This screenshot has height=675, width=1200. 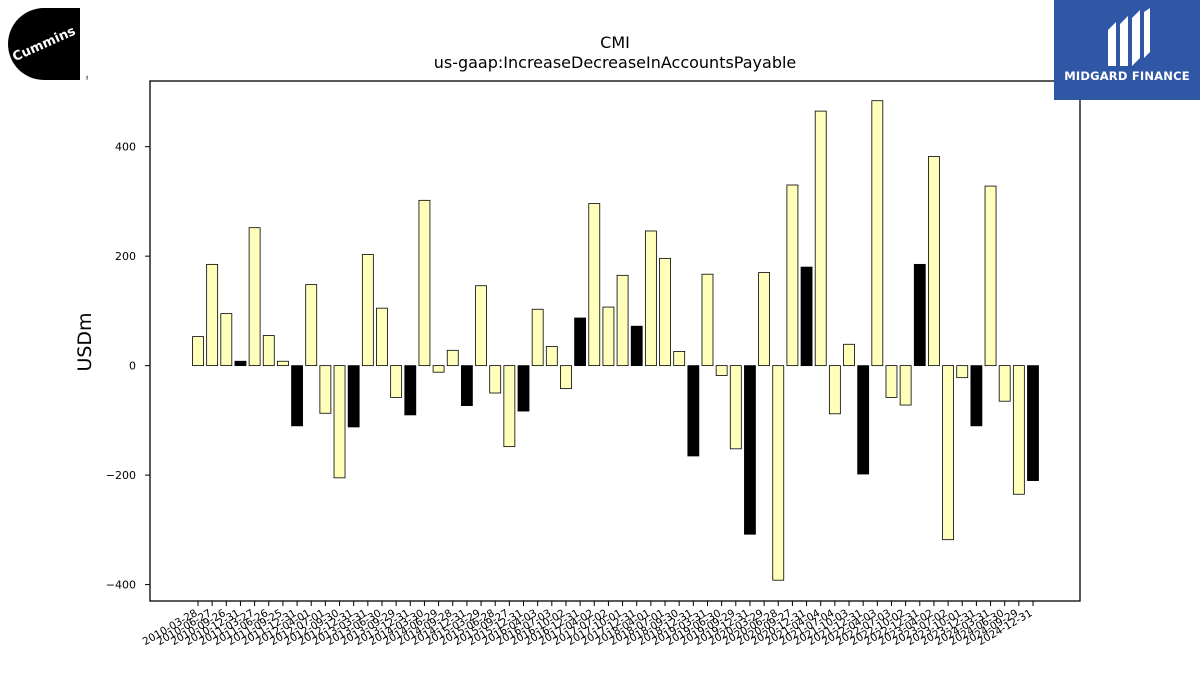 I want to click on midgard-mark-icon, so click(x=1129, y=37).